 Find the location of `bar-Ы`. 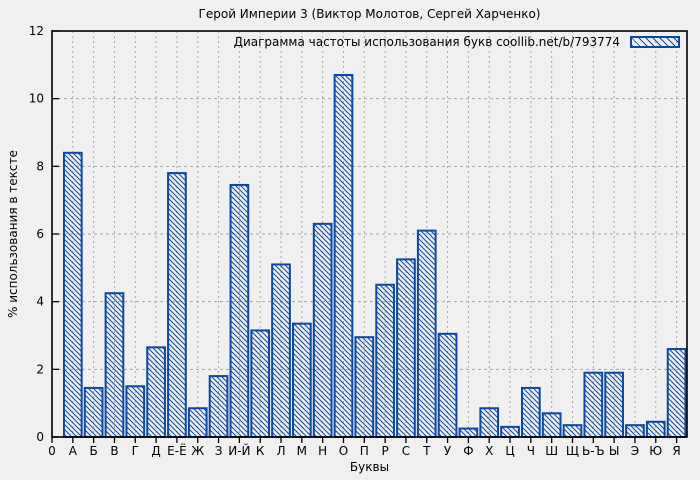

bar-Ы is located at coordinates (614, 405).